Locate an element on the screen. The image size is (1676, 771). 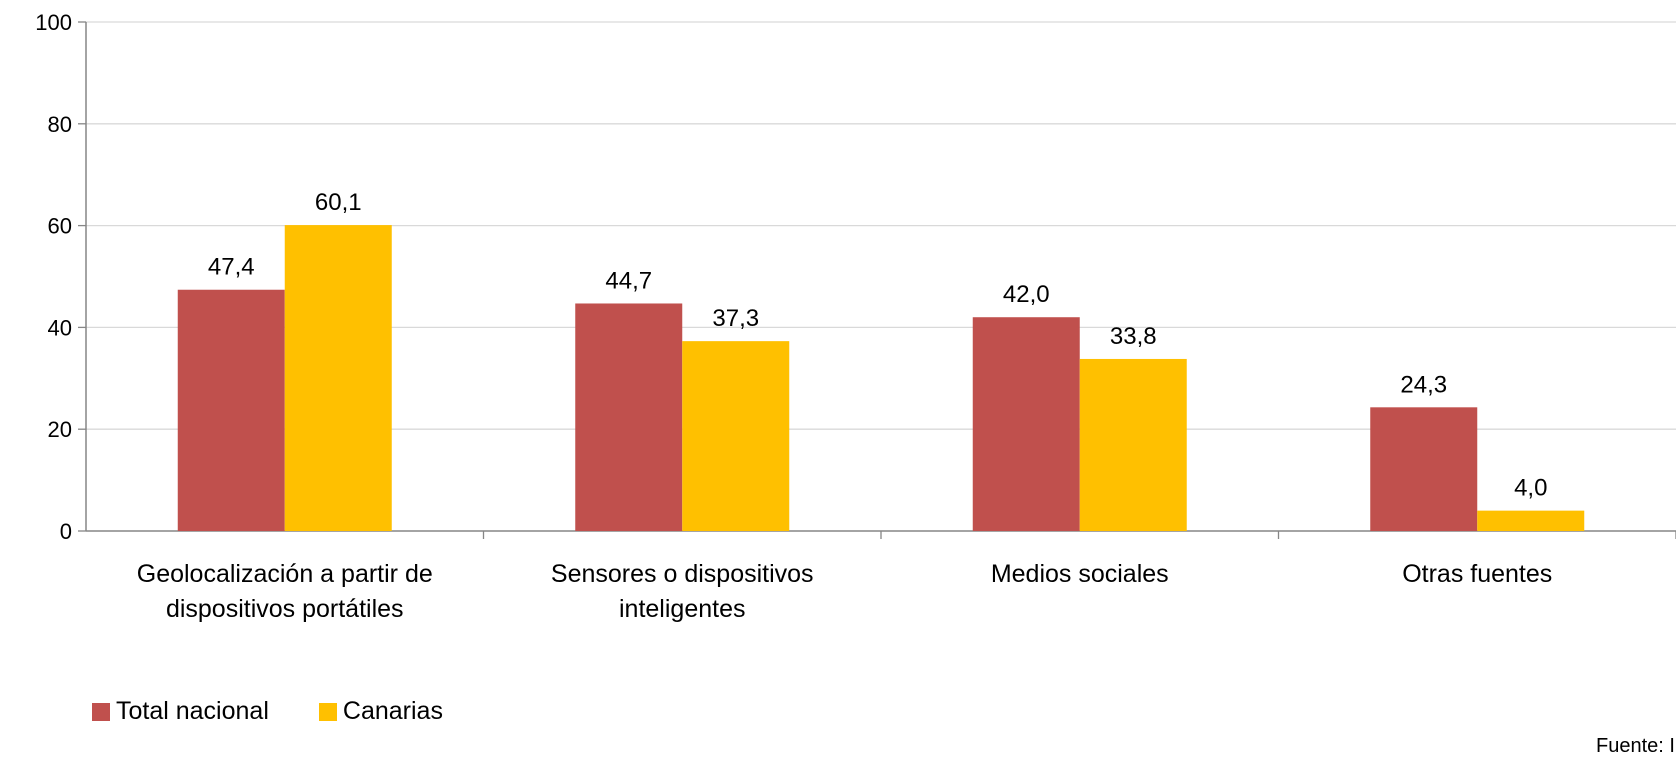
data-label: 60,1 is located at coordinates (338, 202).